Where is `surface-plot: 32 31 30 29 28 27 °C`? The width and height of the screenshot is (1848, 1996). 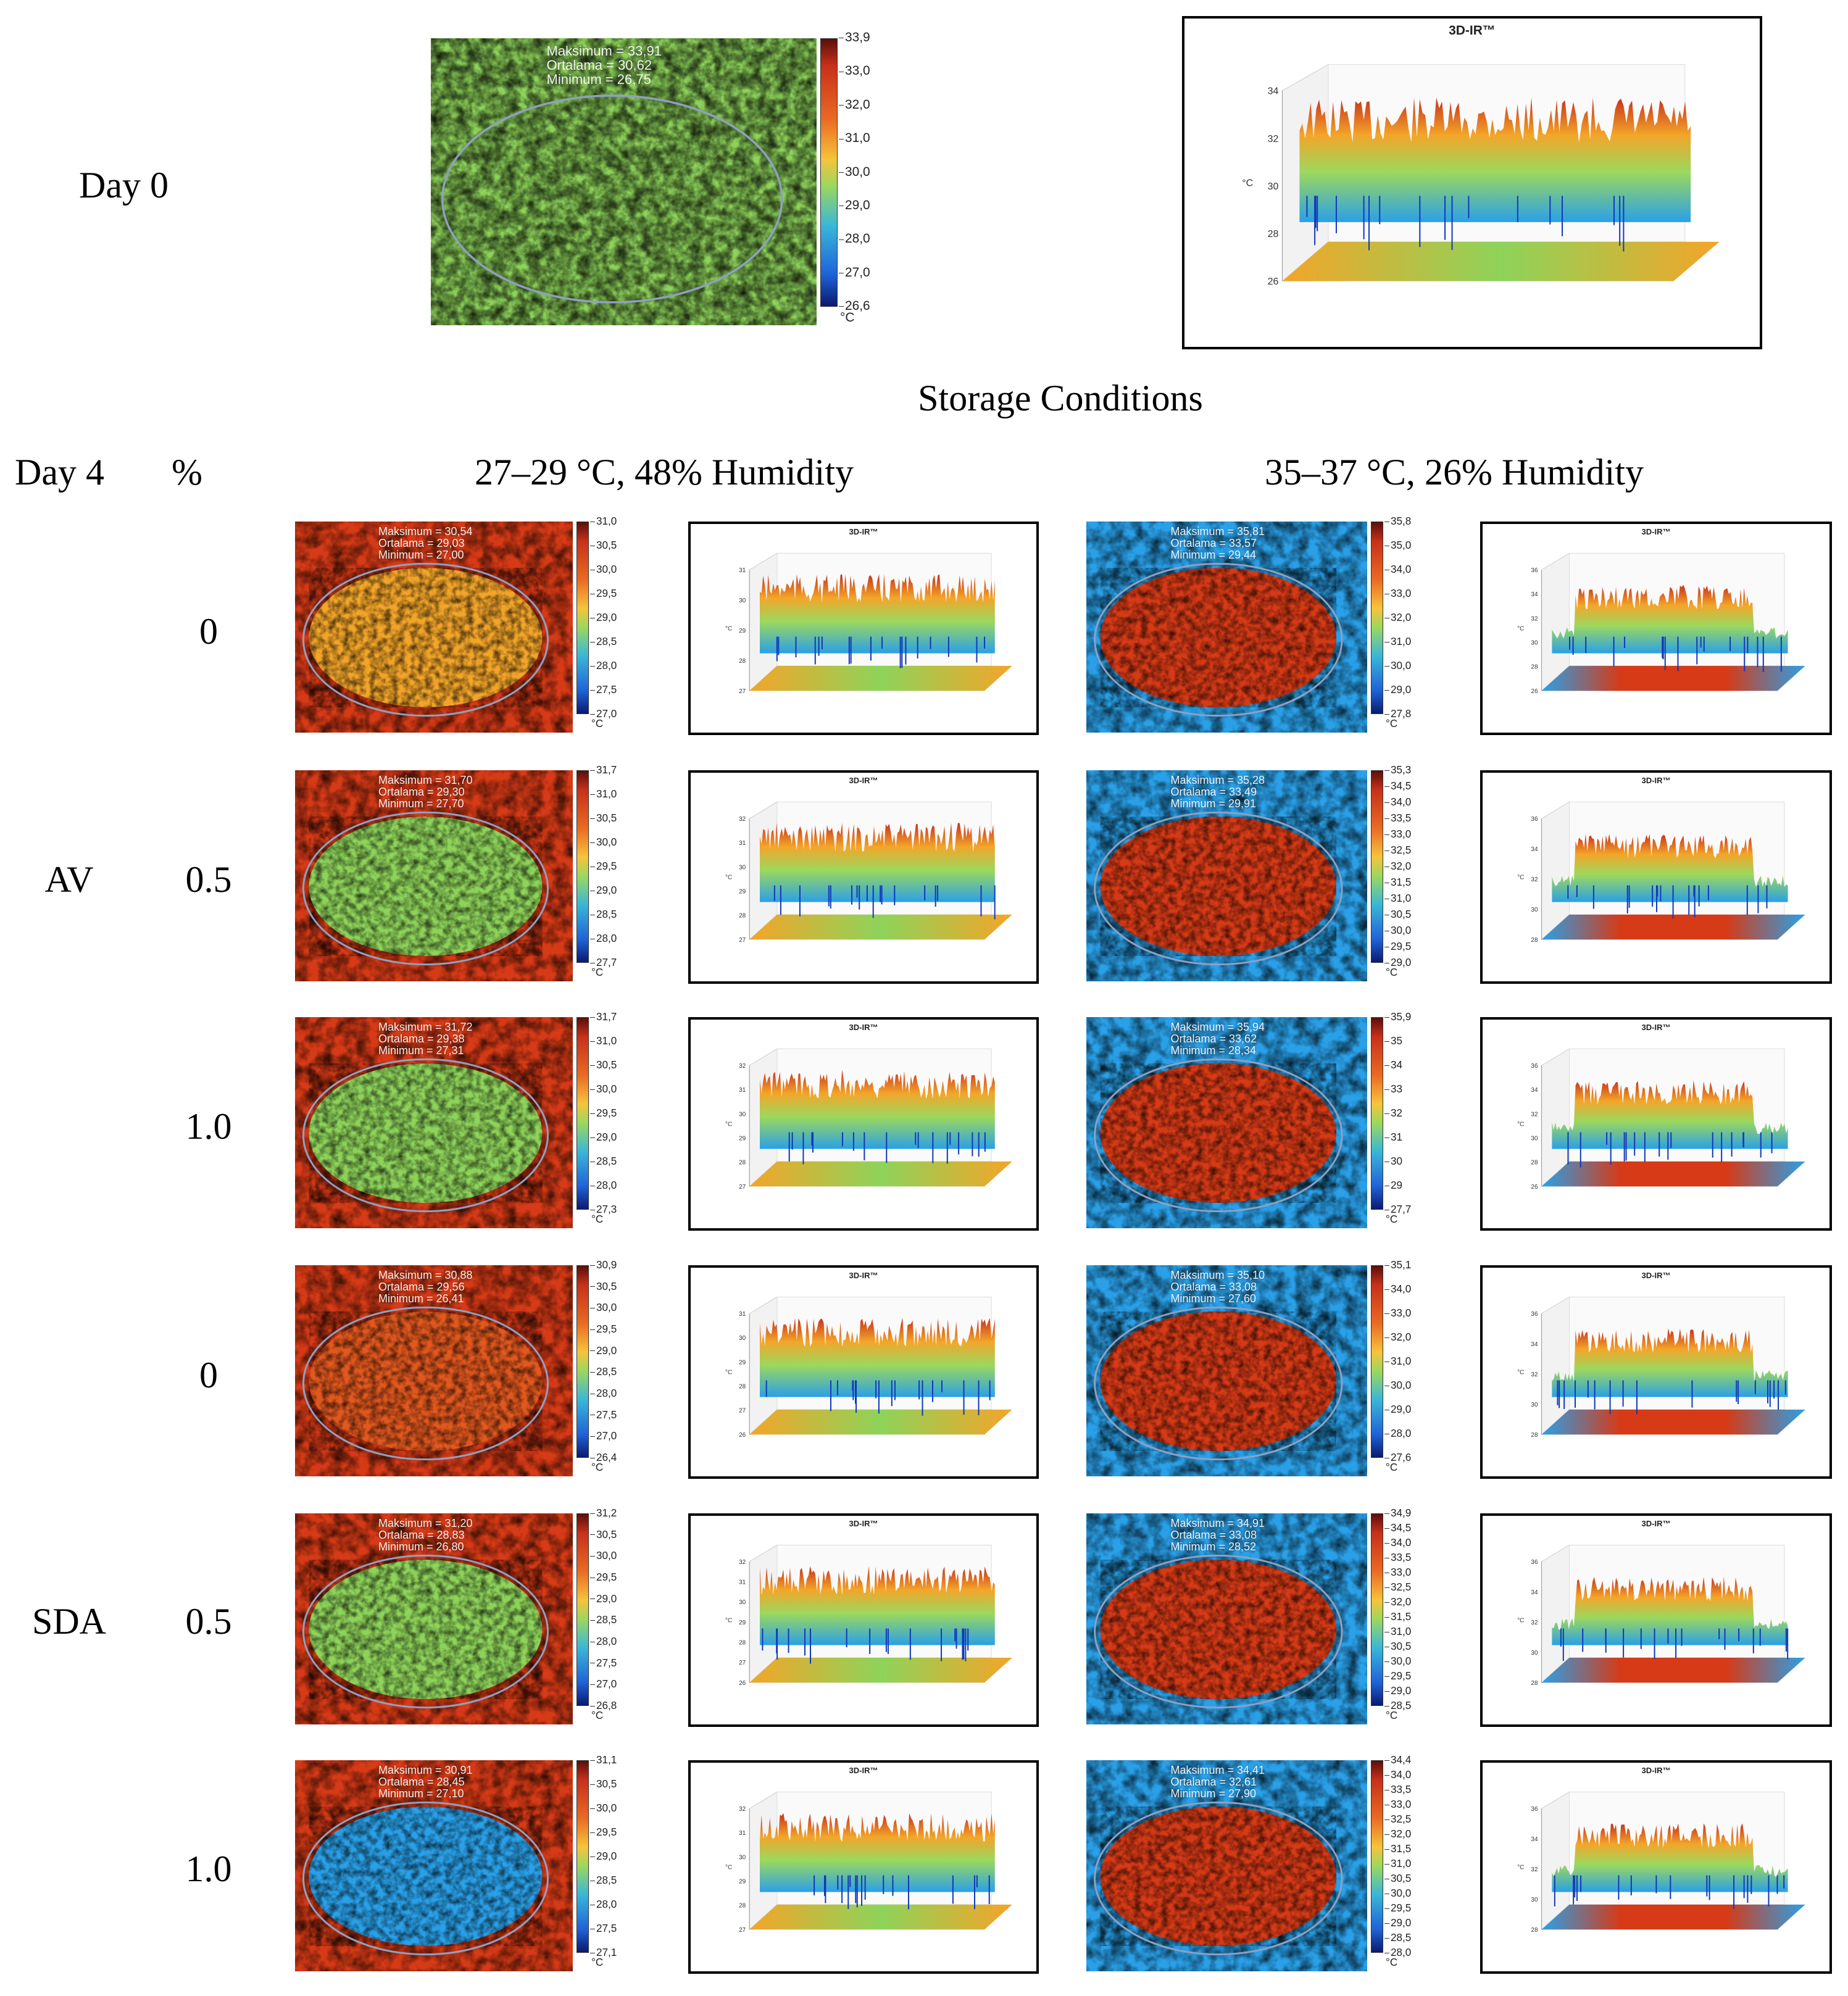 surface-plot: 32 31 30 29 28 27 °C is located at coordinates (868, 872).